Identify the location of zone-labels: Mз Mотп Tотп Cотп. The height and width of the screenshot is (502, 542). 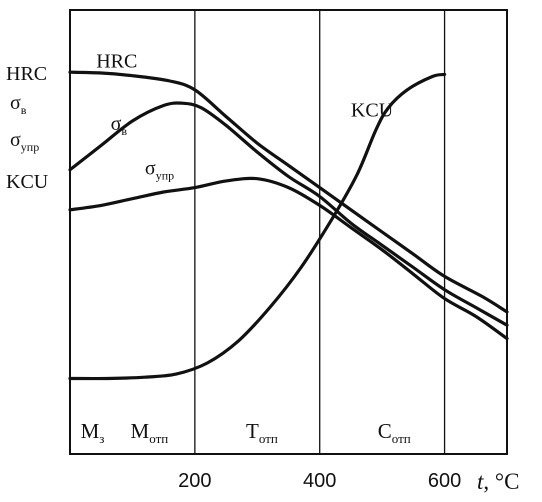
(246, 432).